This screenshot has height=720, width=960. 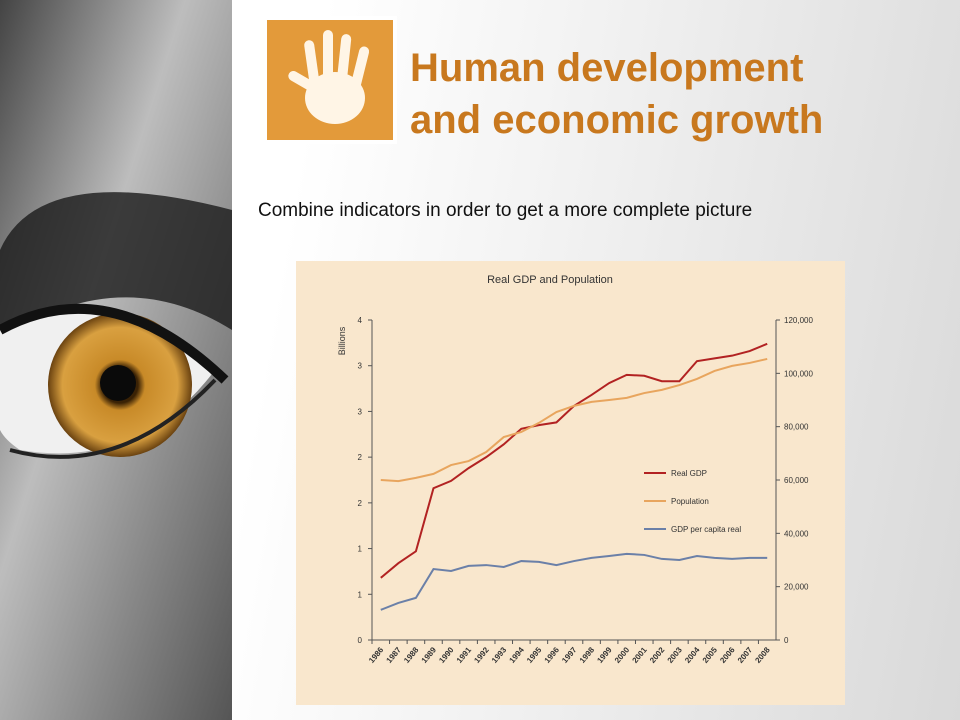 I want to click on y-tick-label: 60,000, so click(x=796, y=480).